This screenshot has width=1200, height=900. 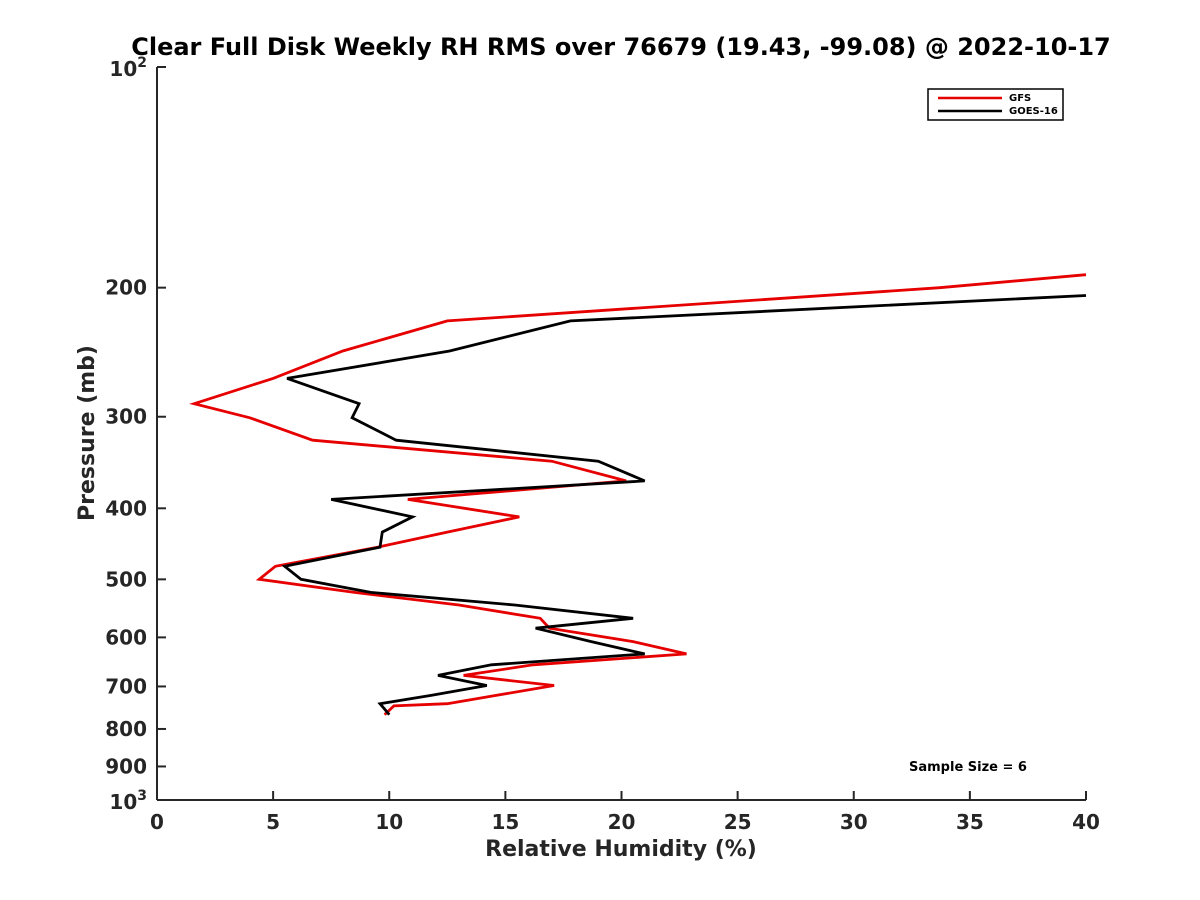 I want to click on x-tick-label: 5, so click(x=273, y=822).